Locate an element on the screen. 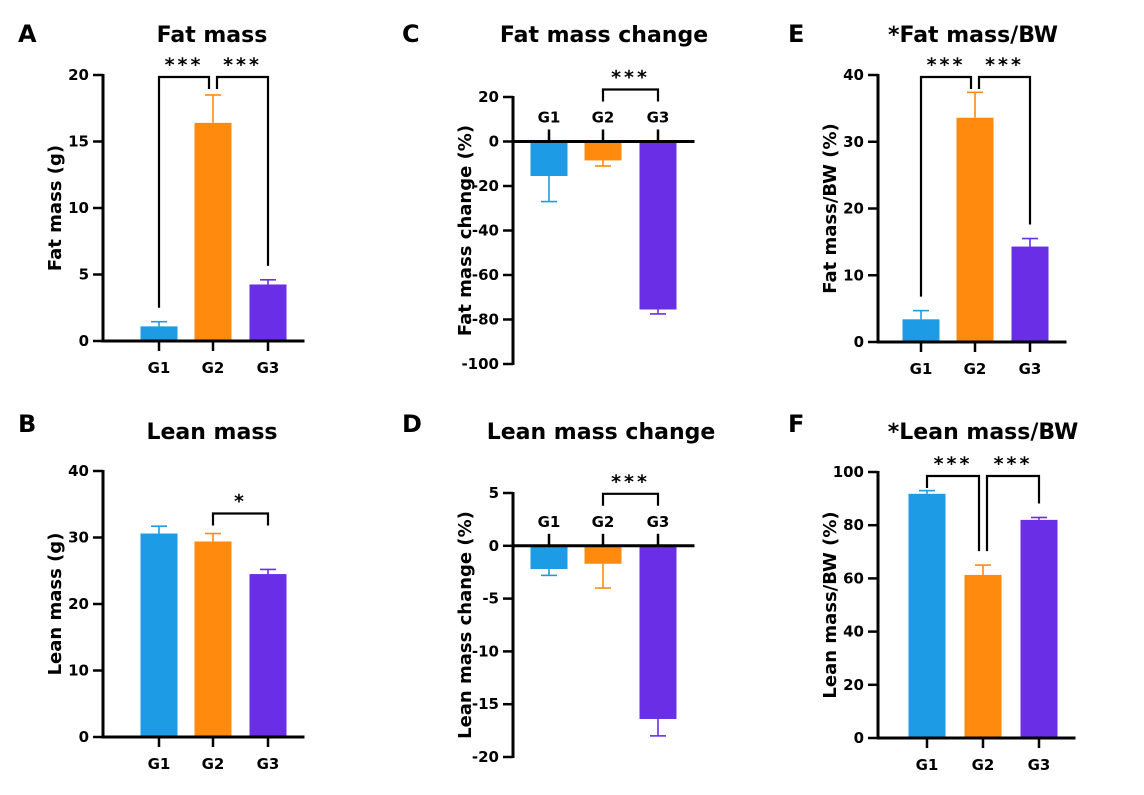 The height and width of the screenshot is (795, 1144). chart-title: *Lean mass/BW is located at coordinates (983, 432).